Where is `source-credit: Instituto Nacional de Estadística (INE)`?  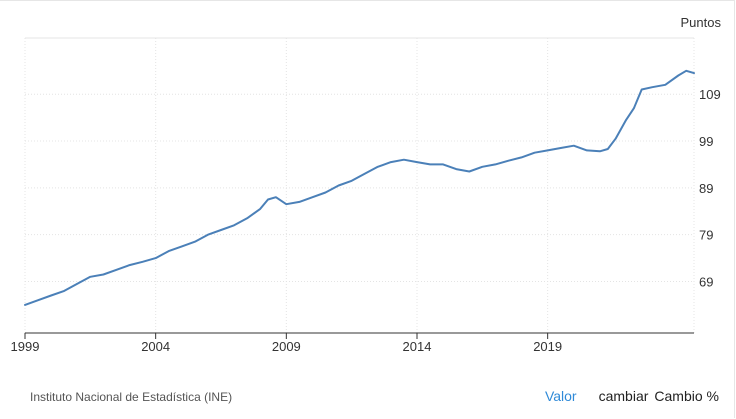
source-credit: Instituto Nacional de Estadística (INE) is located at coordinates (131, 397).